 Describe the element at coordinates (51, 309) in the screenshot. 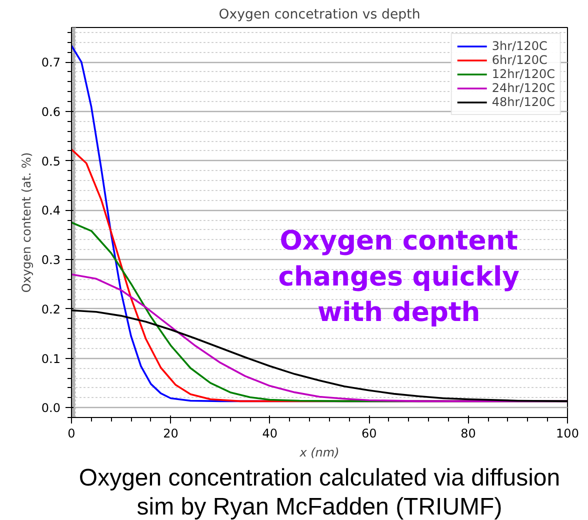

I see `y-tick-label: 0.2` at that location.